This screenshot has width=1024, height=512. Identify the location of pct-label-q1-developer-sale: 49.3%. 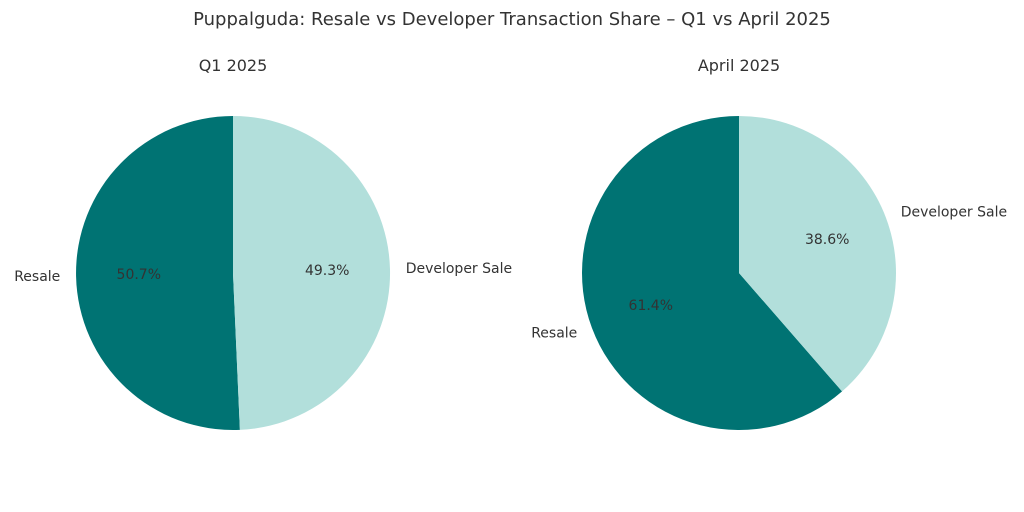
(327, 271).